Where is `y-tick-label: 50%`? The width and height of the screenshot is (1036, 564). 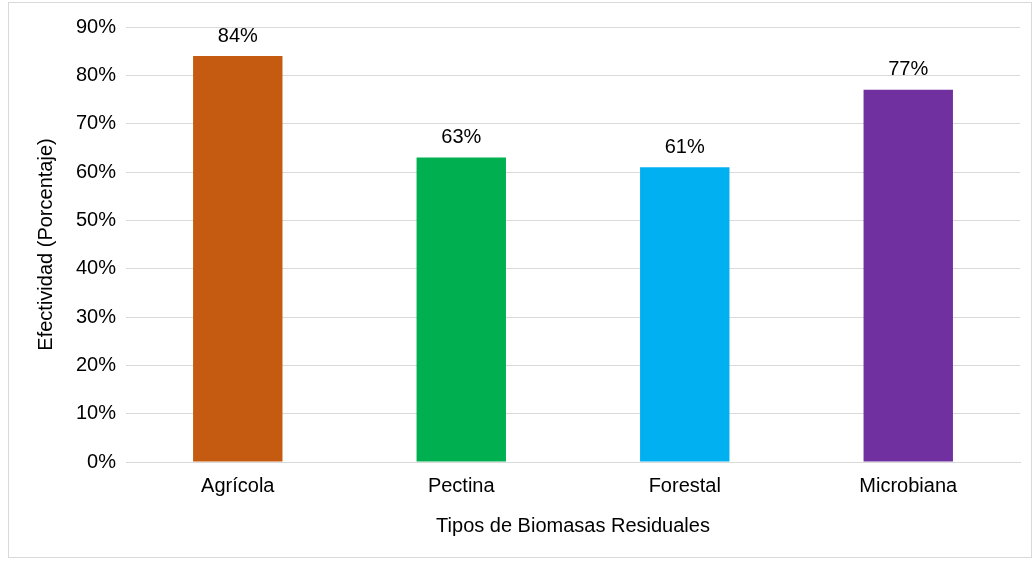
y-tick-label: 50% is located at coordinates (96, 218).